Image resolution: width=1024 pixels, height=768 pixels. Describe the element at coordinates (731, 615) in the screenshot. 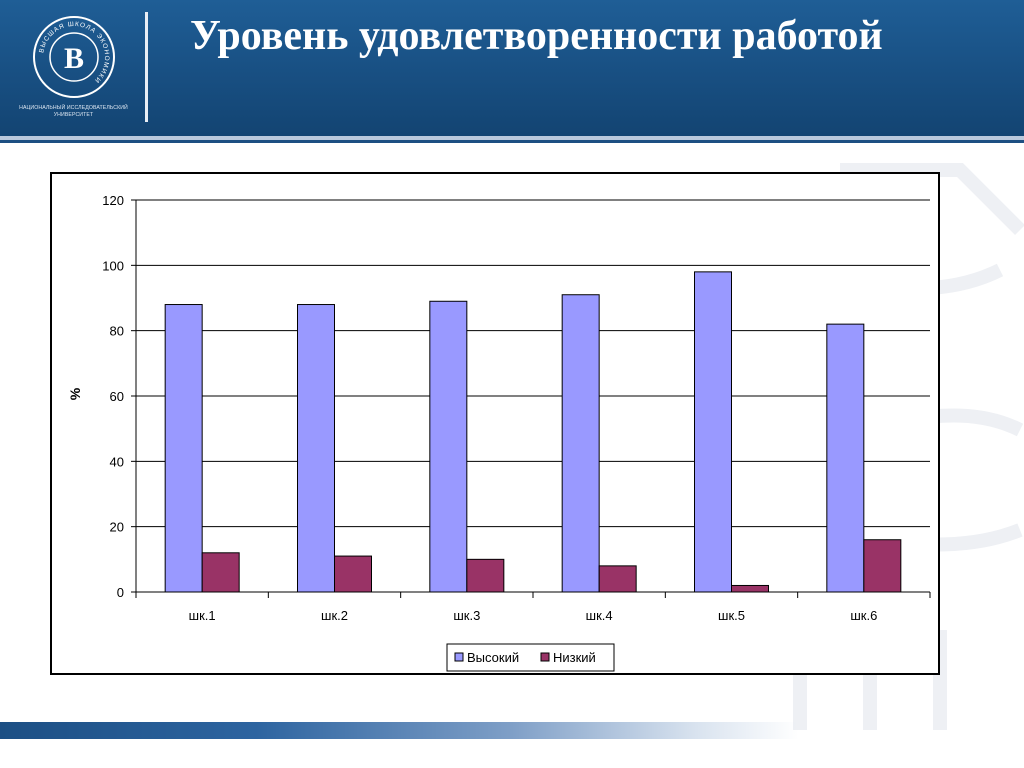

I see `x-tick-label: шк.5` at that location.